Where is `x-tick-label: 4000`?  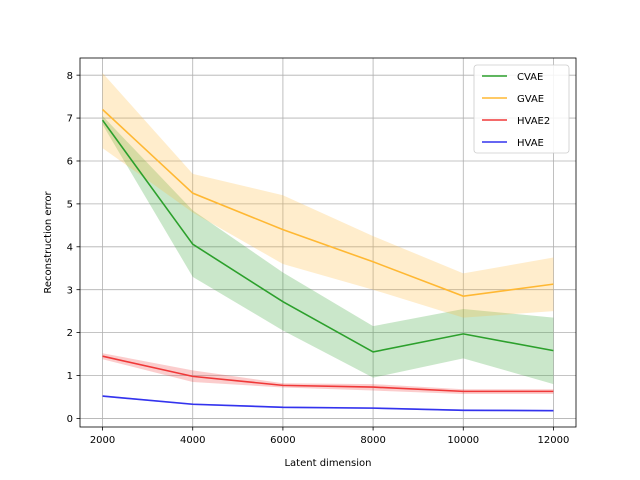 x-tick-label: 4000 is located at coordinates (192, 440).